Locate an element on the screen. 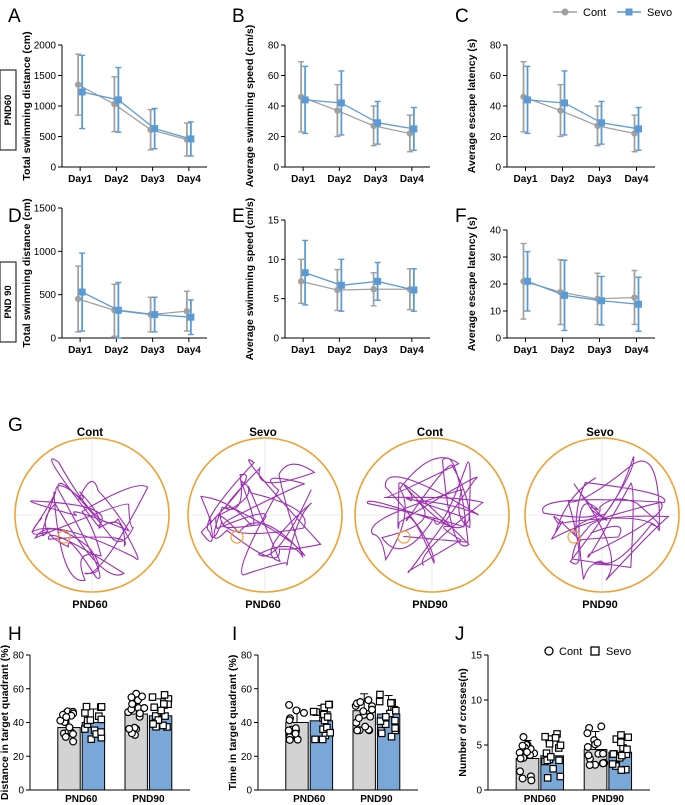 Image resolution: width=685 pixels, height=805 pixels. y-tick-label: 1500 is located at coordinates (45, 76).